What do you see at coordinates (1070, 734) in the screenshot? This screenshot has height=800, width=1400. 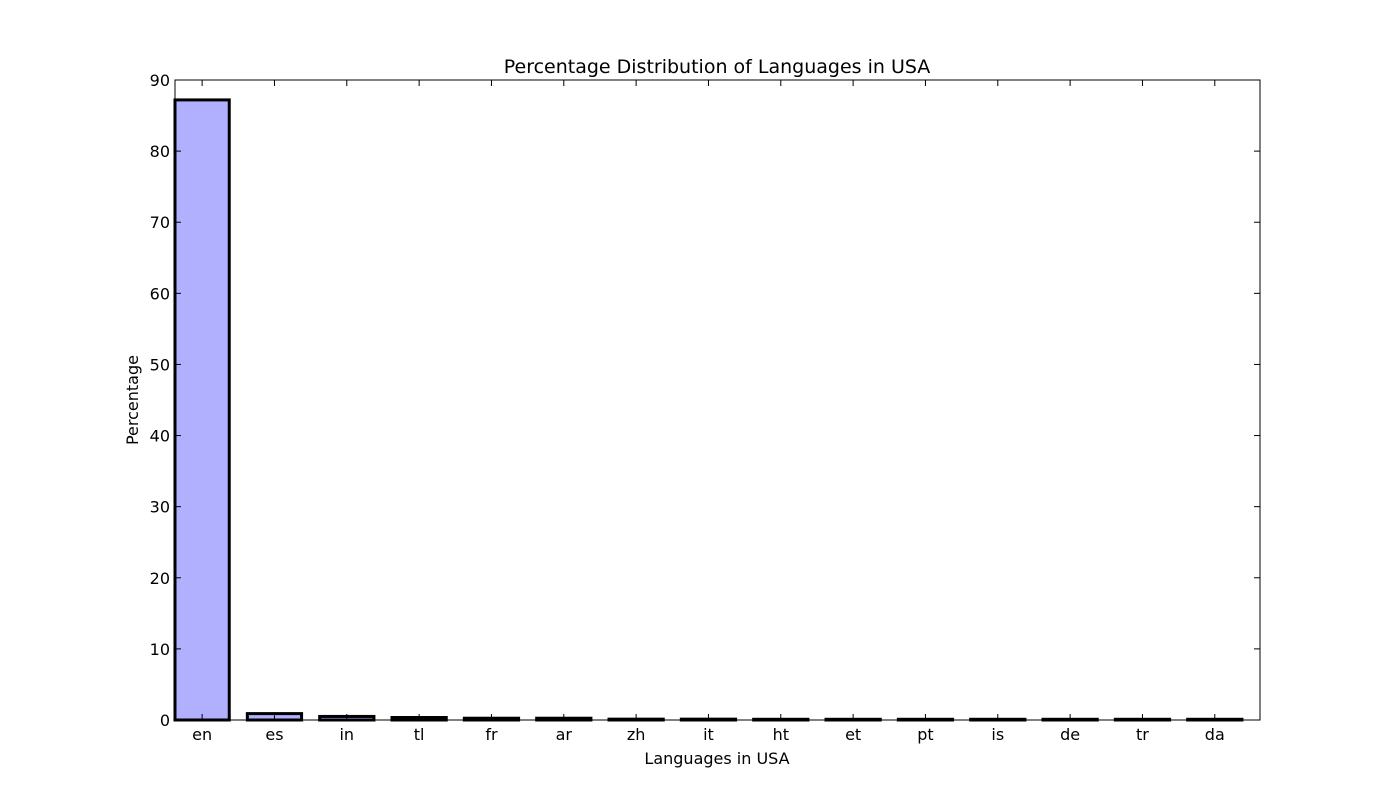 I see `x-tick-label-de: de` at bounding box center [1070, 734].